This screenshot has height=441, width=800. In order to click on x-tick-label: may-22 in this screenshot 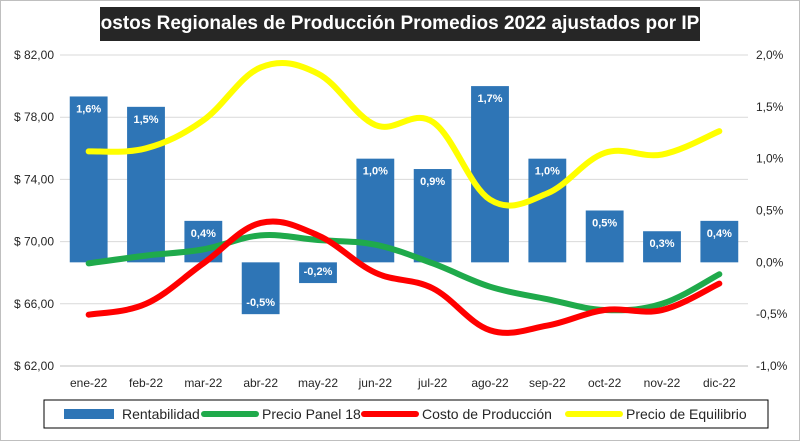, I will do `click(318, 383)`.